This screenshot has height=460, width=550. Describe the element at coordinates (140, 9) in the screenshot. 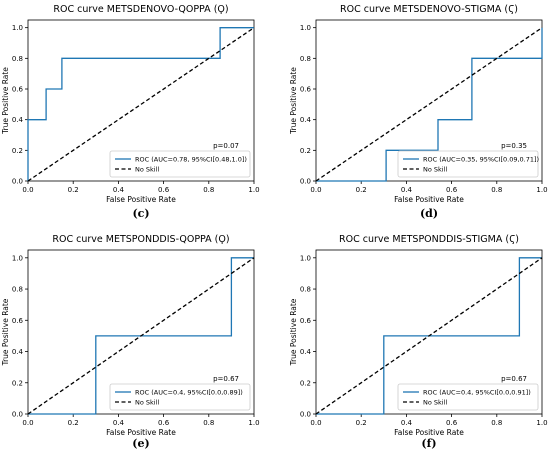

I see `chart-title: ROC curve METSDENOVO-QOPPA (Ϙ)` at that location.